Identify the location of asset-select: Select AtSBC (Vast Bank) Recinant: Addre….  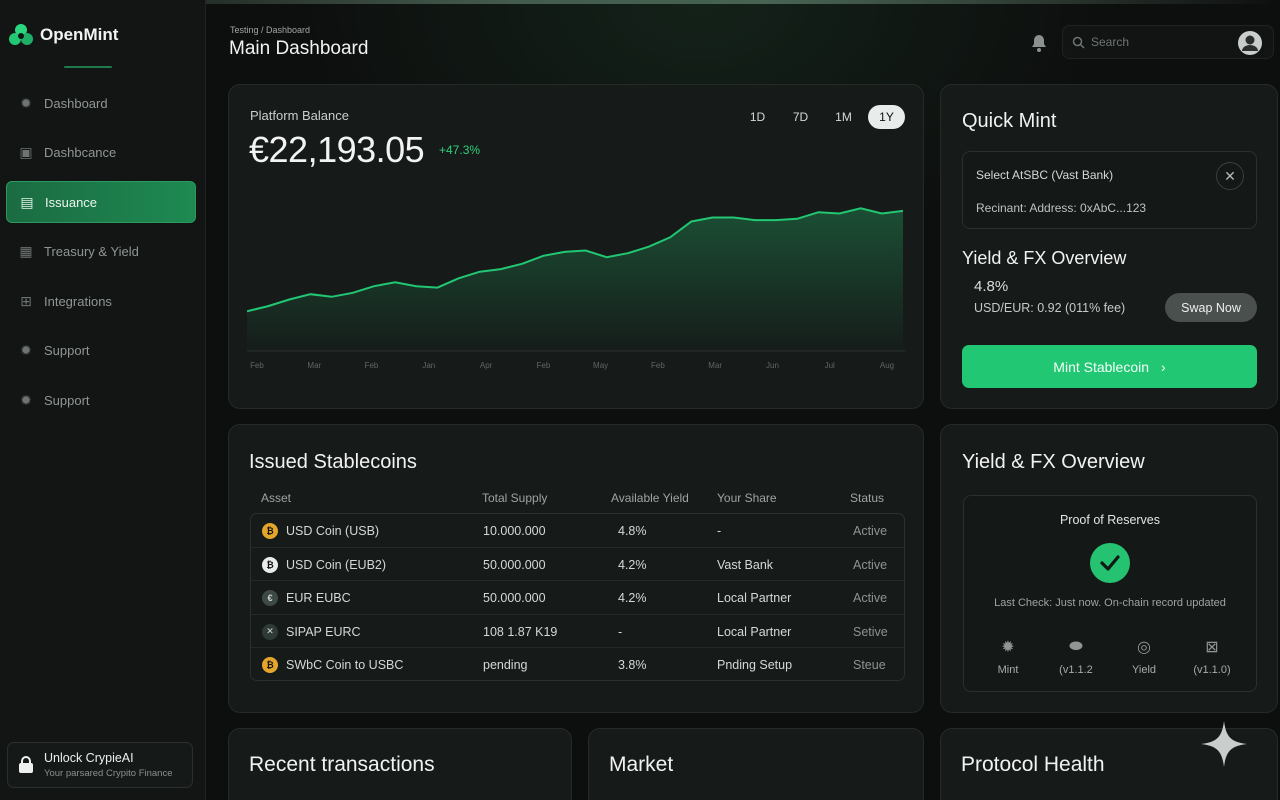
(1109, 190).